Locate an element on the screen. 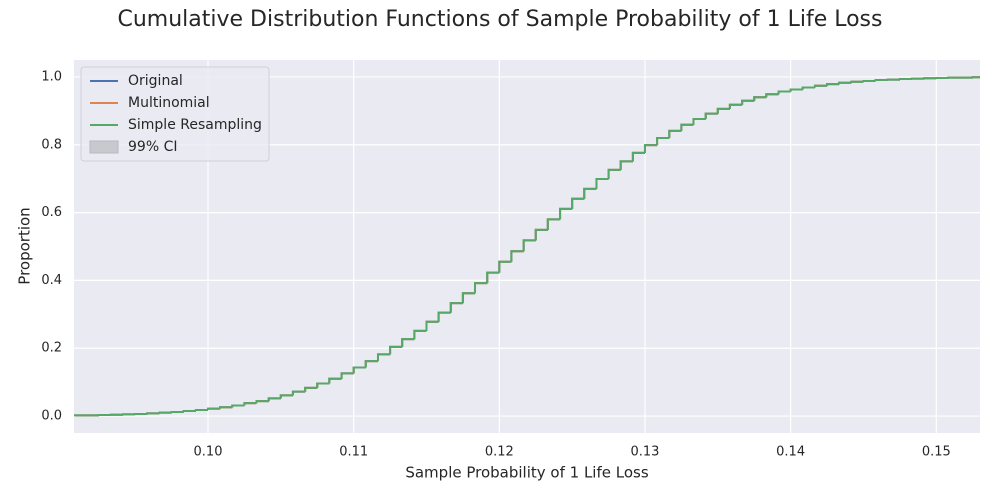 This screenshot has width=1000, height=504. x-tick-label: 0.11 is located at coordinates (353, 452).